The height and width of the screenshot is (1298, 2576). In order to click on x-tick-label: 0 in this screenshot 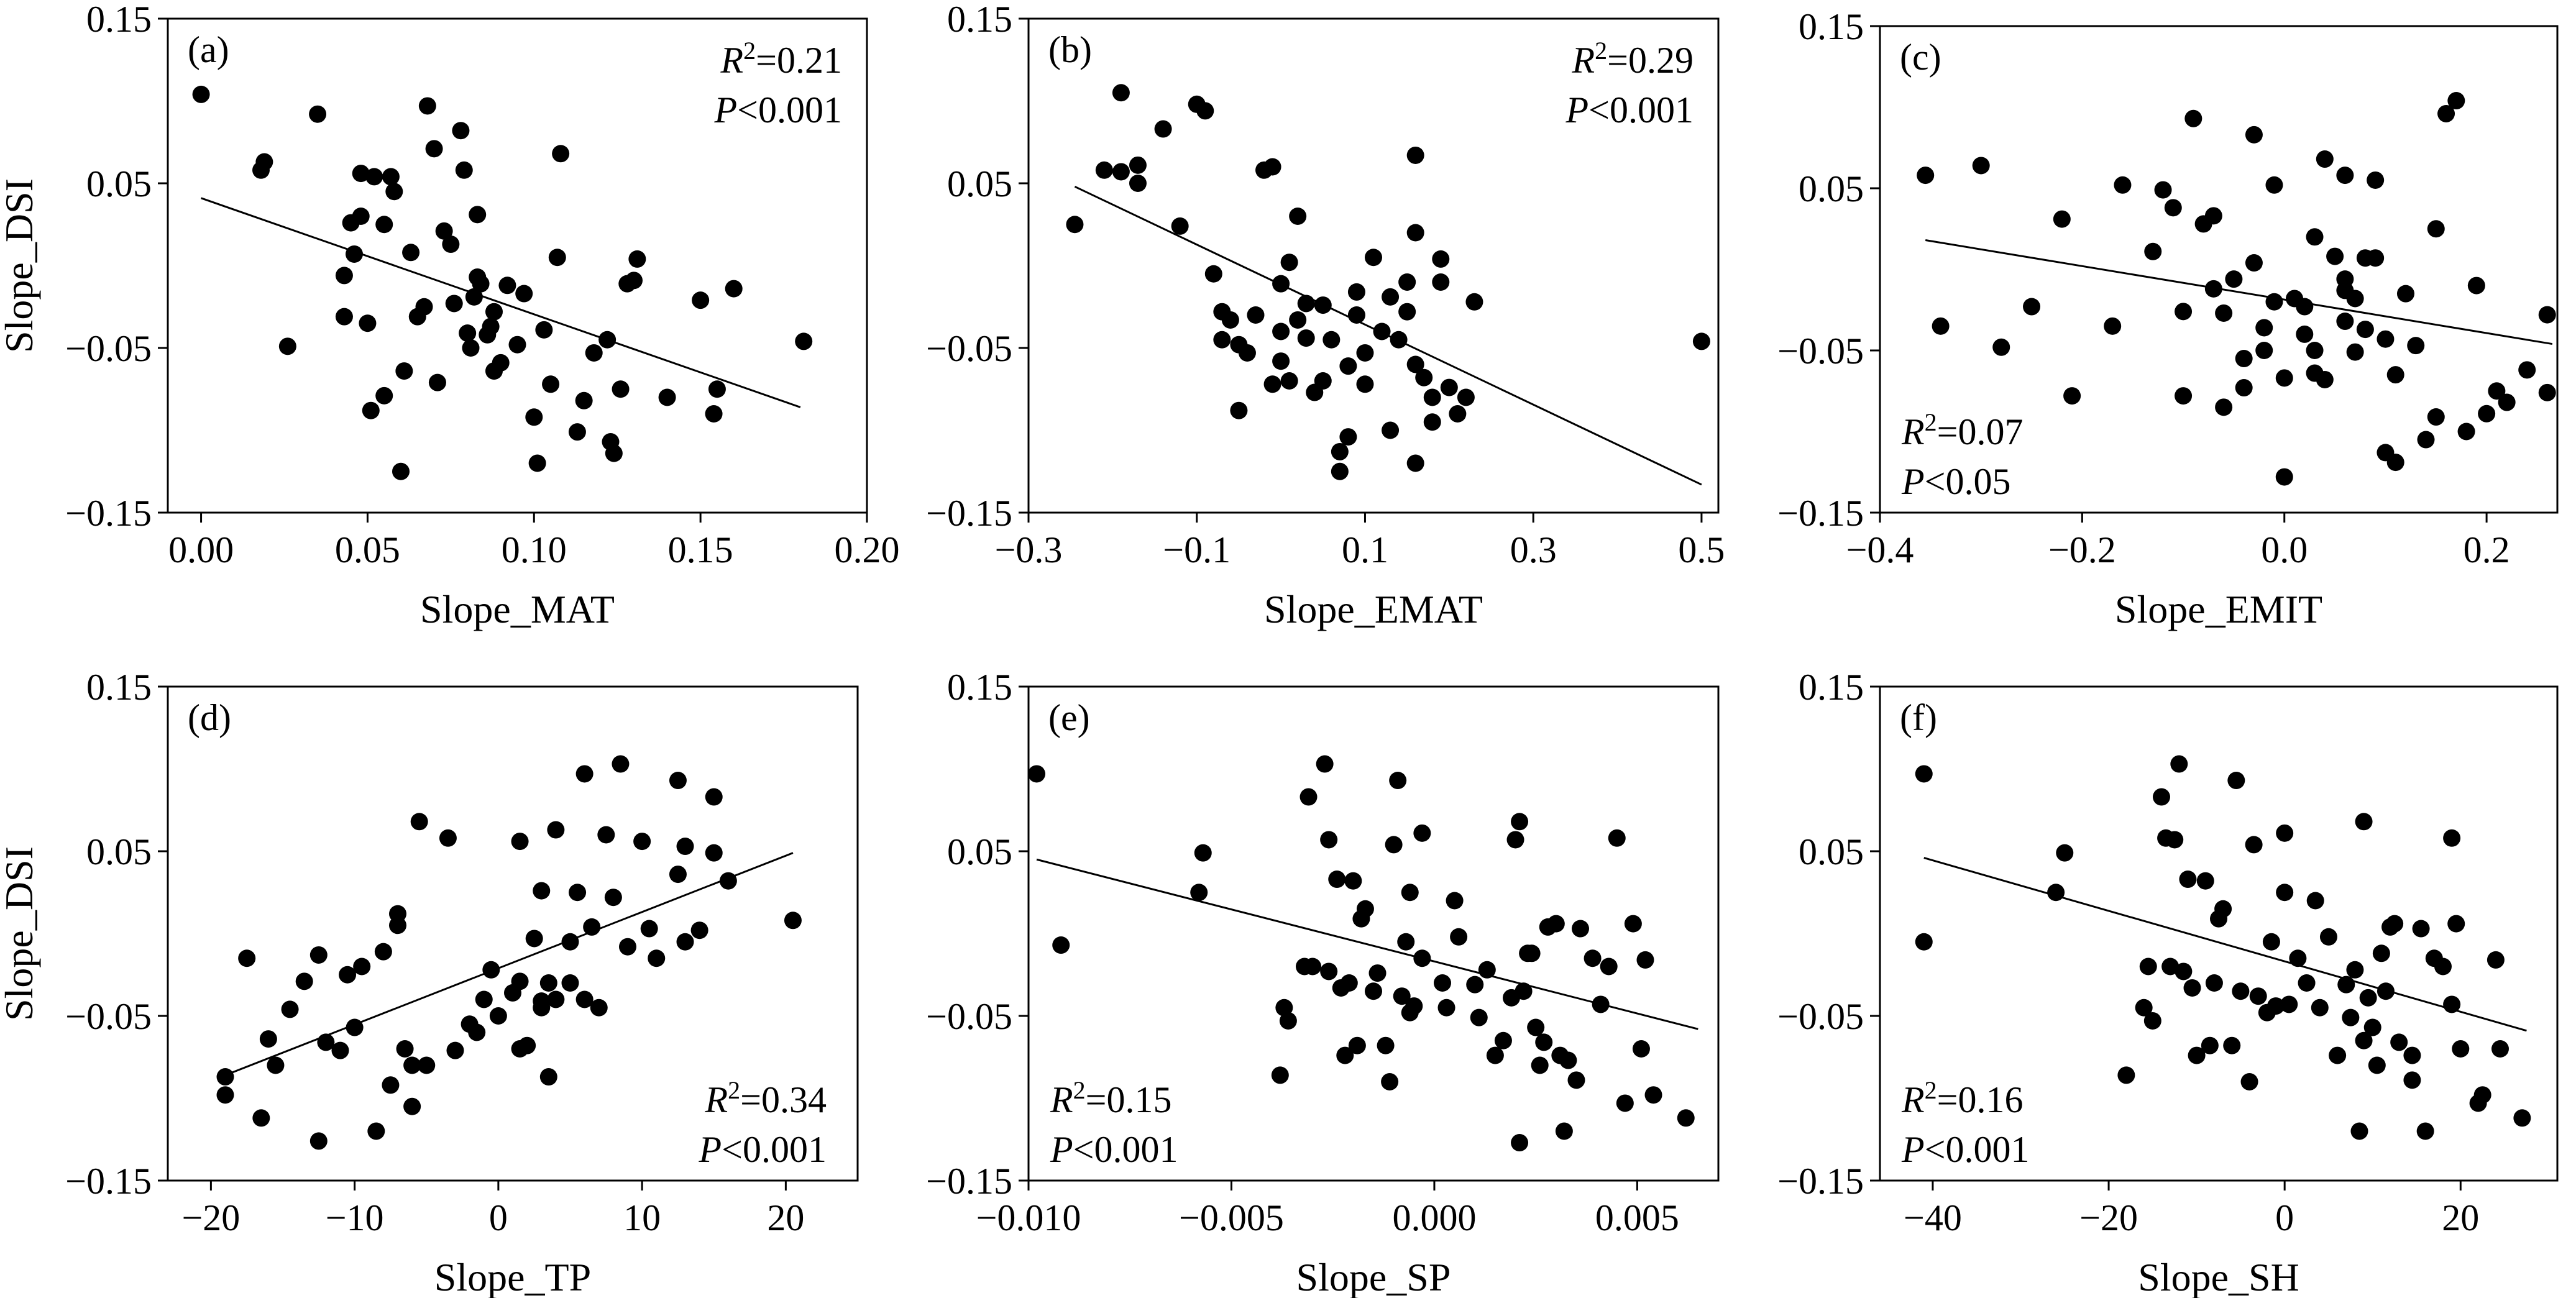, I will do `click(2284, 1217)`.